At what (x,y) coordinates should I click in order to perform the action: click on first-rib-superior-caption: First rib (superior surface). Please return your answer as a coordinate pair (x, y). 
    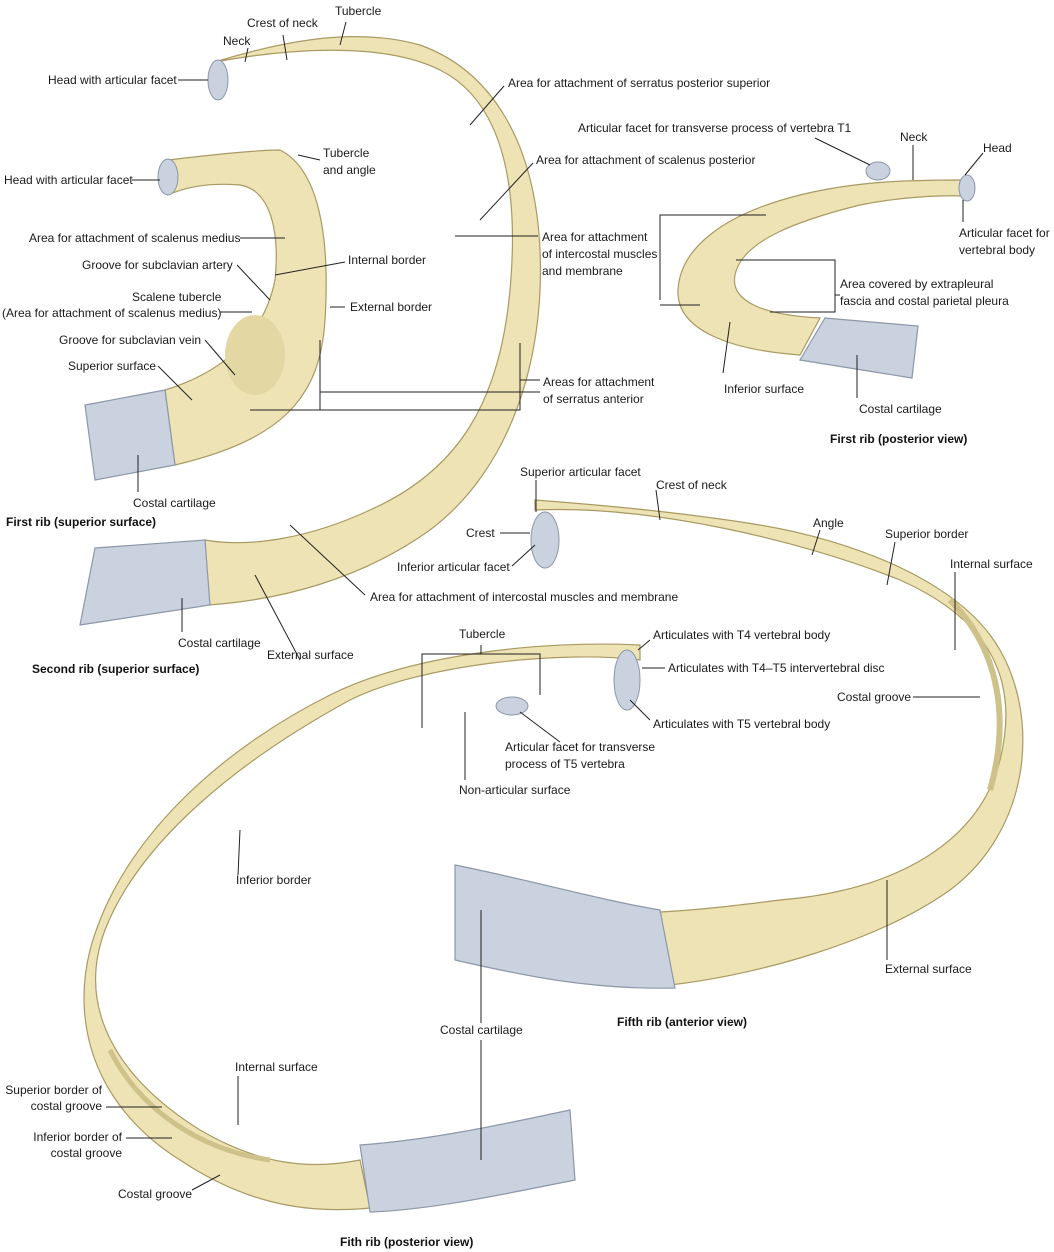
    Looking at the image, I should click on (81, 522).